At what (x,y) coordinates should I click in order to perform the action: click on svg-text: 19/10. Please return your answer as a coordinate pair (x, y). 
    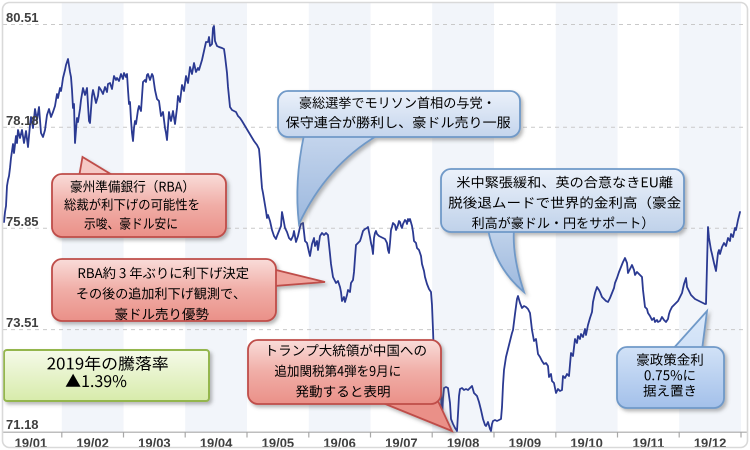
    Looking at the image, I should click on (586, 443).